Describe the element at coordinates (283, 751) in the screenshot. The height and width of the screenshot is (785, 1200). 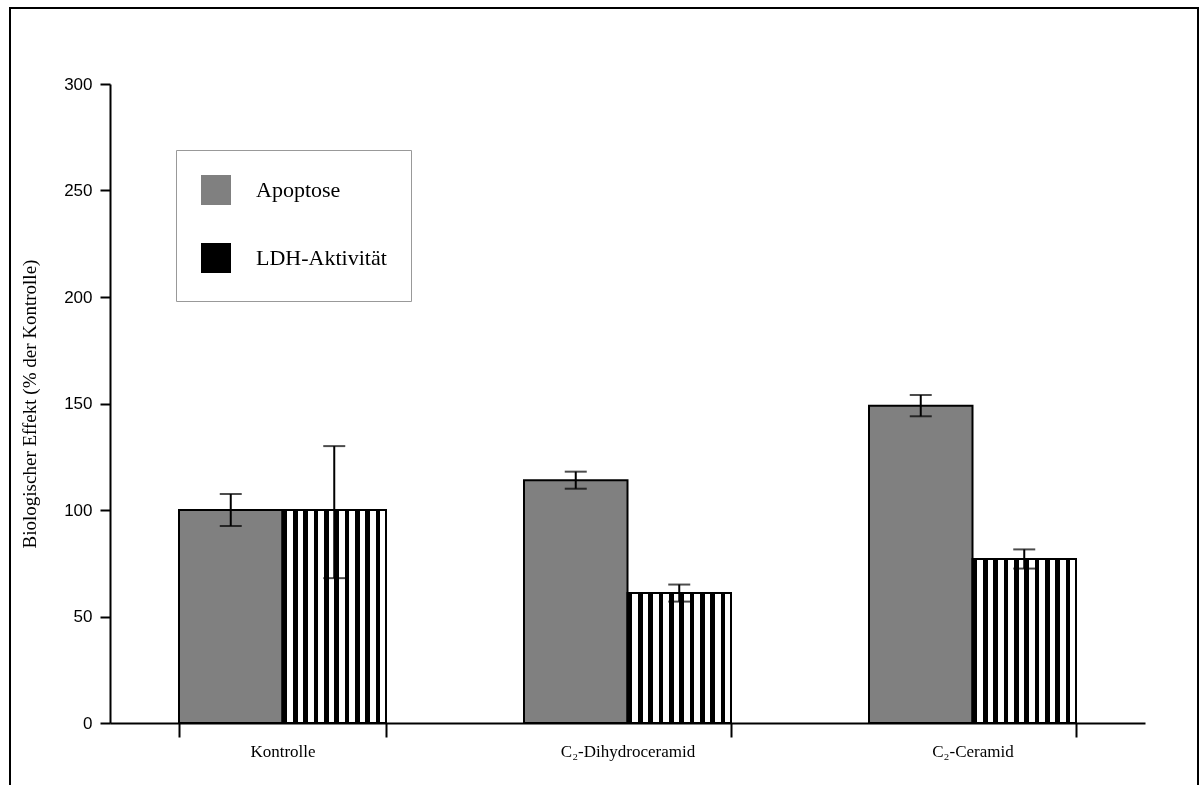
I see `x-tick-label: Kontrolle` at that location.